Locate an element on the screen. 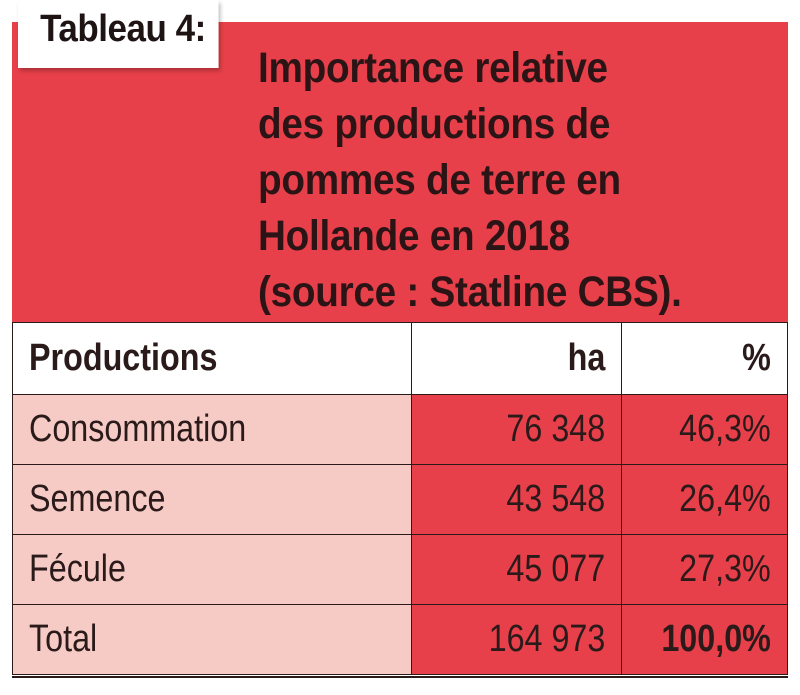  row-percent: 26,4% is located at coordinates (704, 499).